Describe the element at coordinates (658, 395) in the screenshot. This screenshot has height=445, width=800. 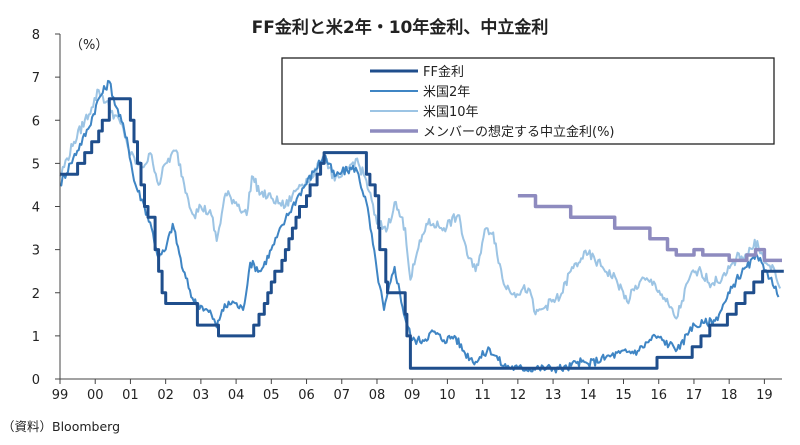
I see `x-tick-label: 16` at that location.